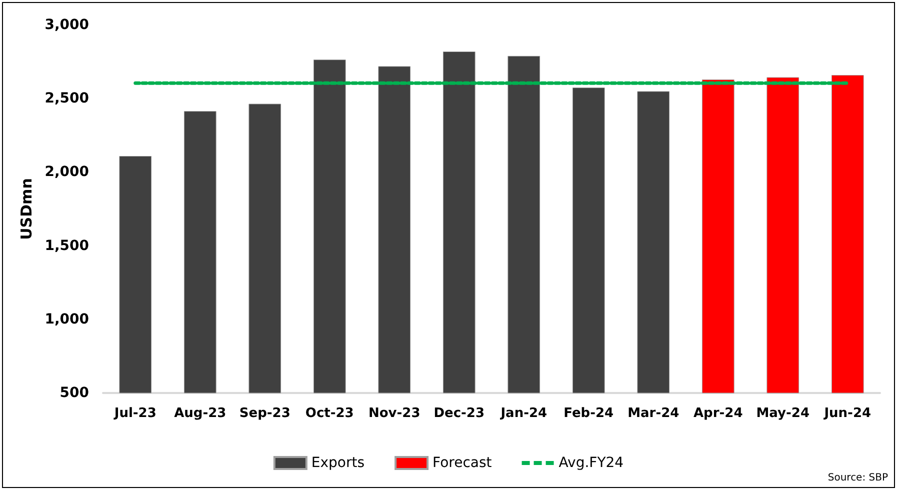  I want to click on x-tick-label: Apr-24, so click(718, 413).